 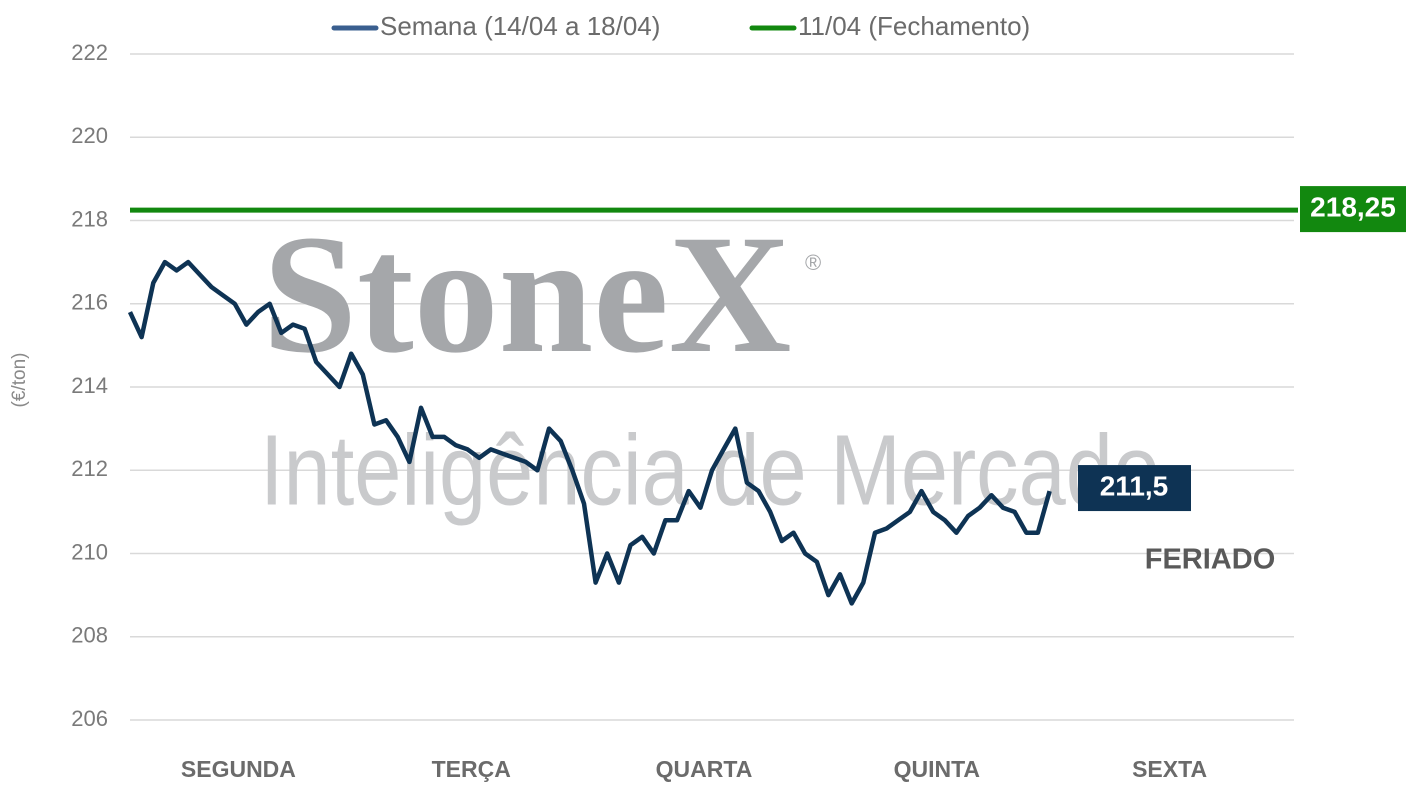 I want to click on x-tick-label: SEGUNDA, so click(x=238, y=769).